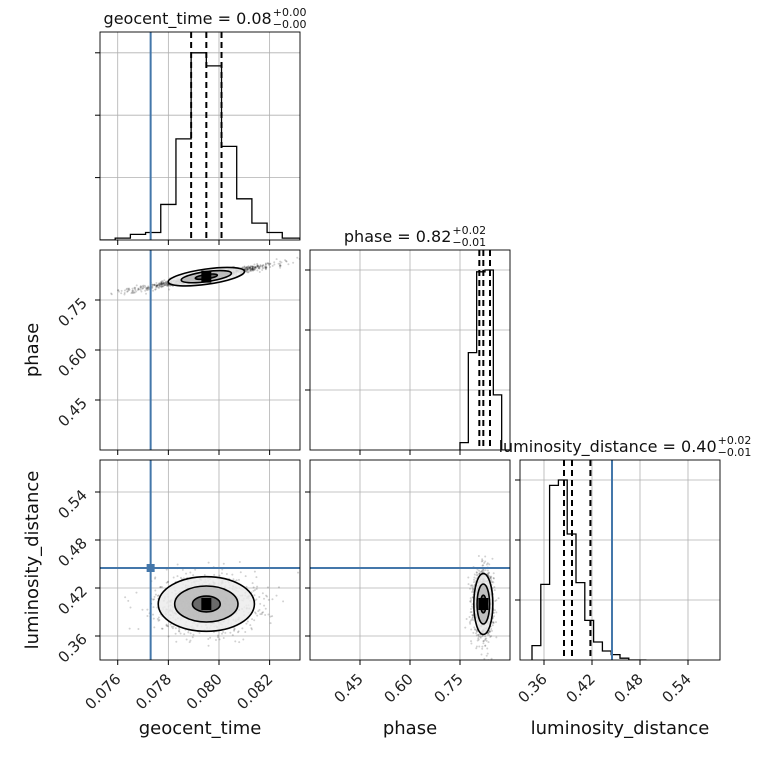  What do you see at coordinates (72, 504) in the screenshot?
I see `y-tick-label-luminosity_distance: 0.54` at bounding box center [72, 504].